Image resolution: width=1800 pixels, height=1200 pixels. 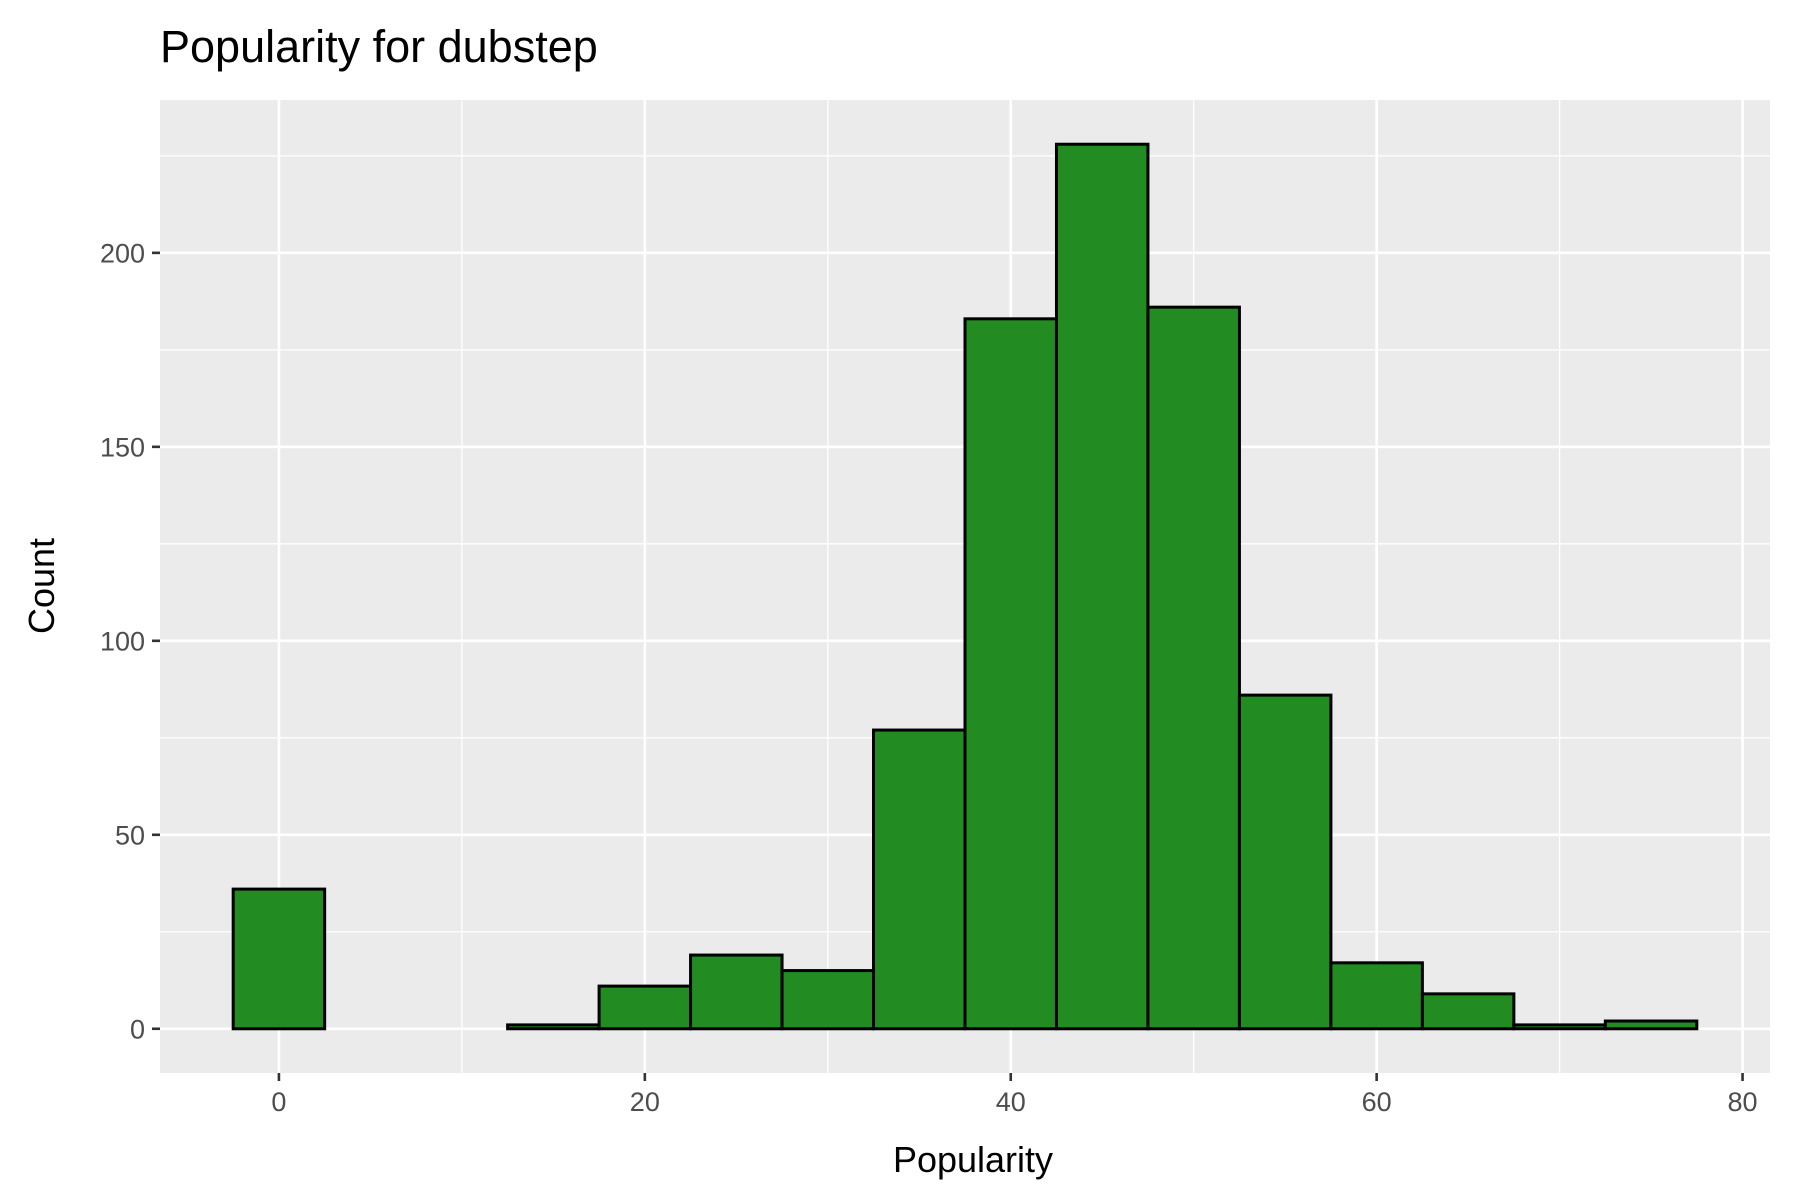 I want to click on x-tick-label: 20, so click(x=645, y=1102).